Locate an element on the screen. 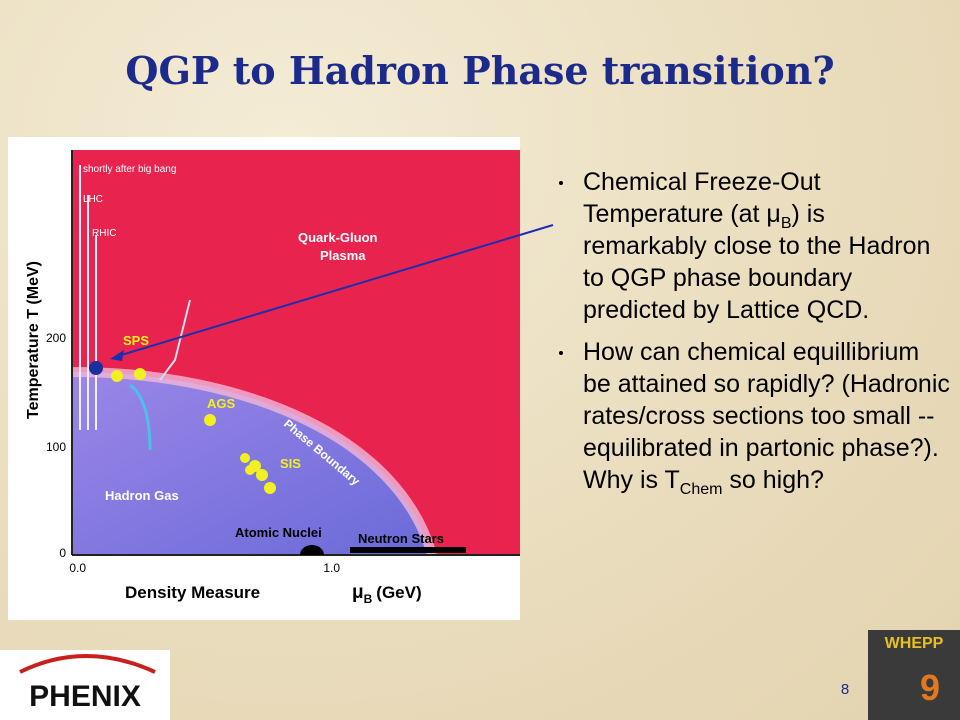 This screenshot has width=960, height=720. x-axis-title: Density Measure is located at coordinates (192, 592).